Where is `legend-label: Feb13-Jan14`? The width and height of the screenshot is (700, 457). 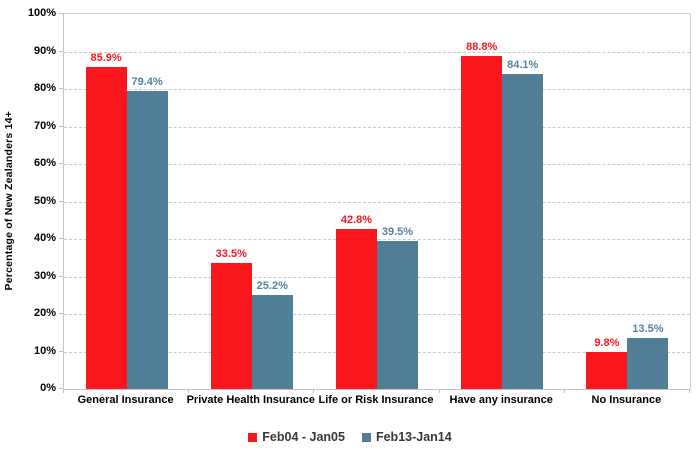
legend-label: Feb13-Jan14 is located at coordinates (413, 437).